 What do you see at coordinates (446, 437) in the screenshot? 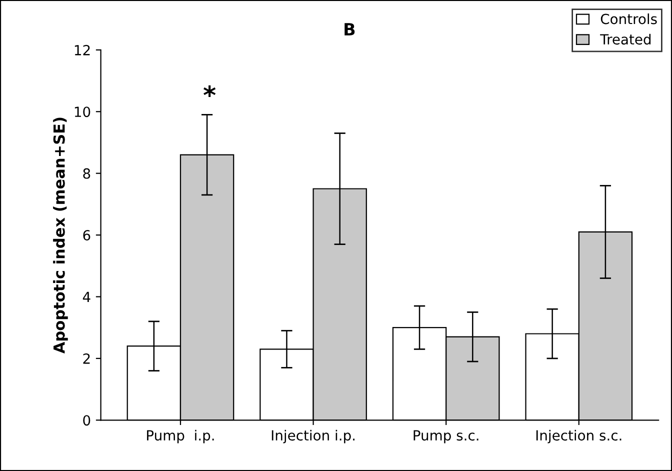
I see `x-tick-label: Pump s.c.` at bounding box center [446, 437].